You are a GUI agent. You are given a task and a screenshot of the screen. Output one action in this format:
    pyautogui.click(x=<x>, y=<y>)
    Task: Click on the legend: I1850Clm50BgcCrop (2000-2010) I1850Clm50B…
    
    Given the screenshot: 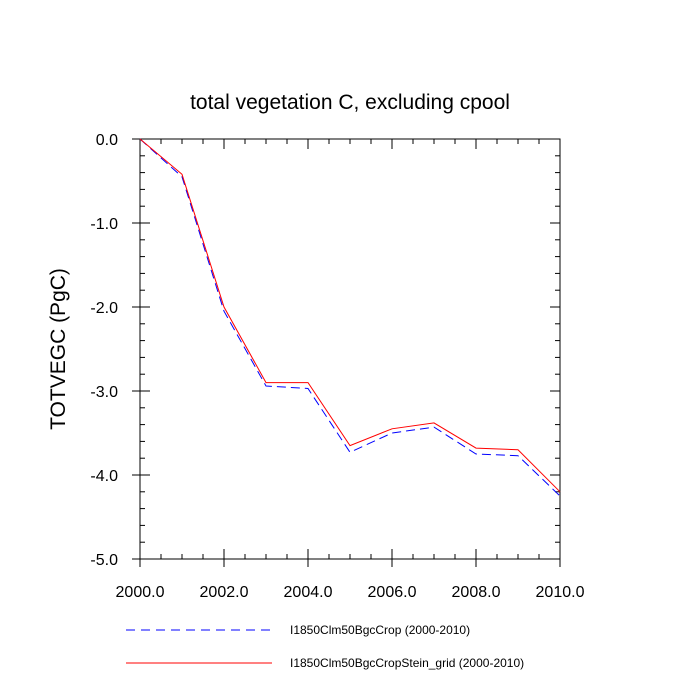 What is the action you would take?
    pyautogui.click(x=325, y=646)
    